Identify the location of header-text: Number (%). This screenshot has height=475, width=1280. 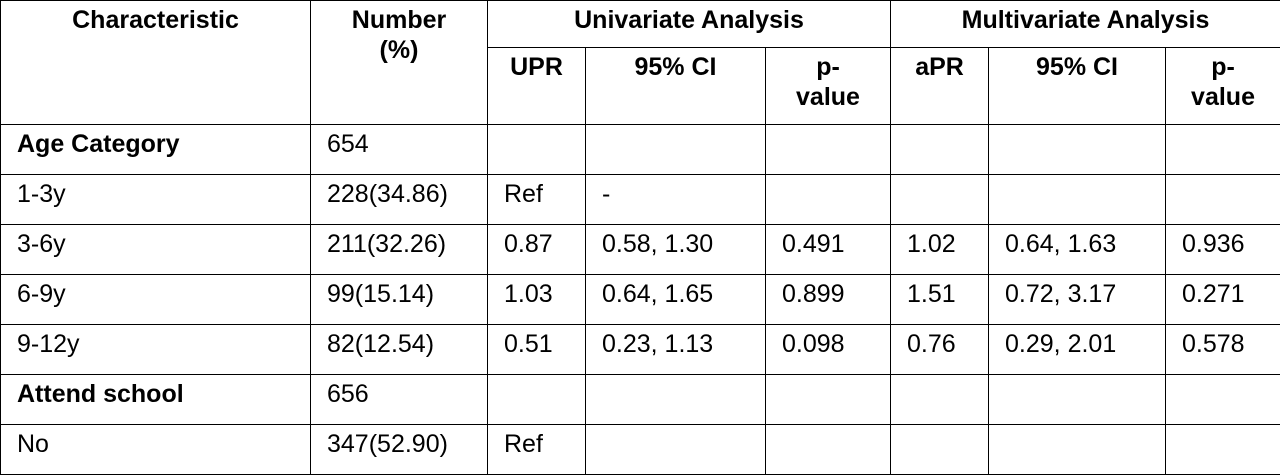
(399, 35).